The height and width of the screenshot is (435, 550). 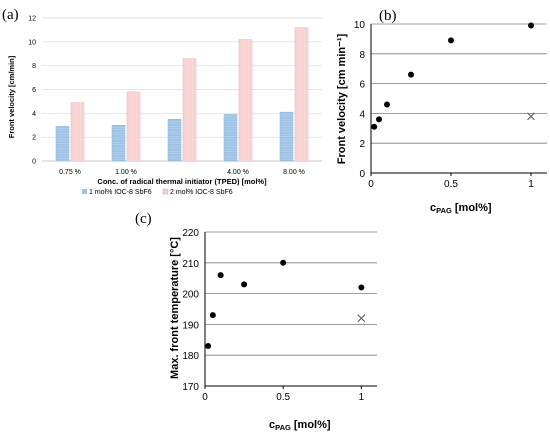 What do you see at coordinates (190, 233) in the screenshot?
I see `y-tick-label: 220` at bounding box center [190, 233].